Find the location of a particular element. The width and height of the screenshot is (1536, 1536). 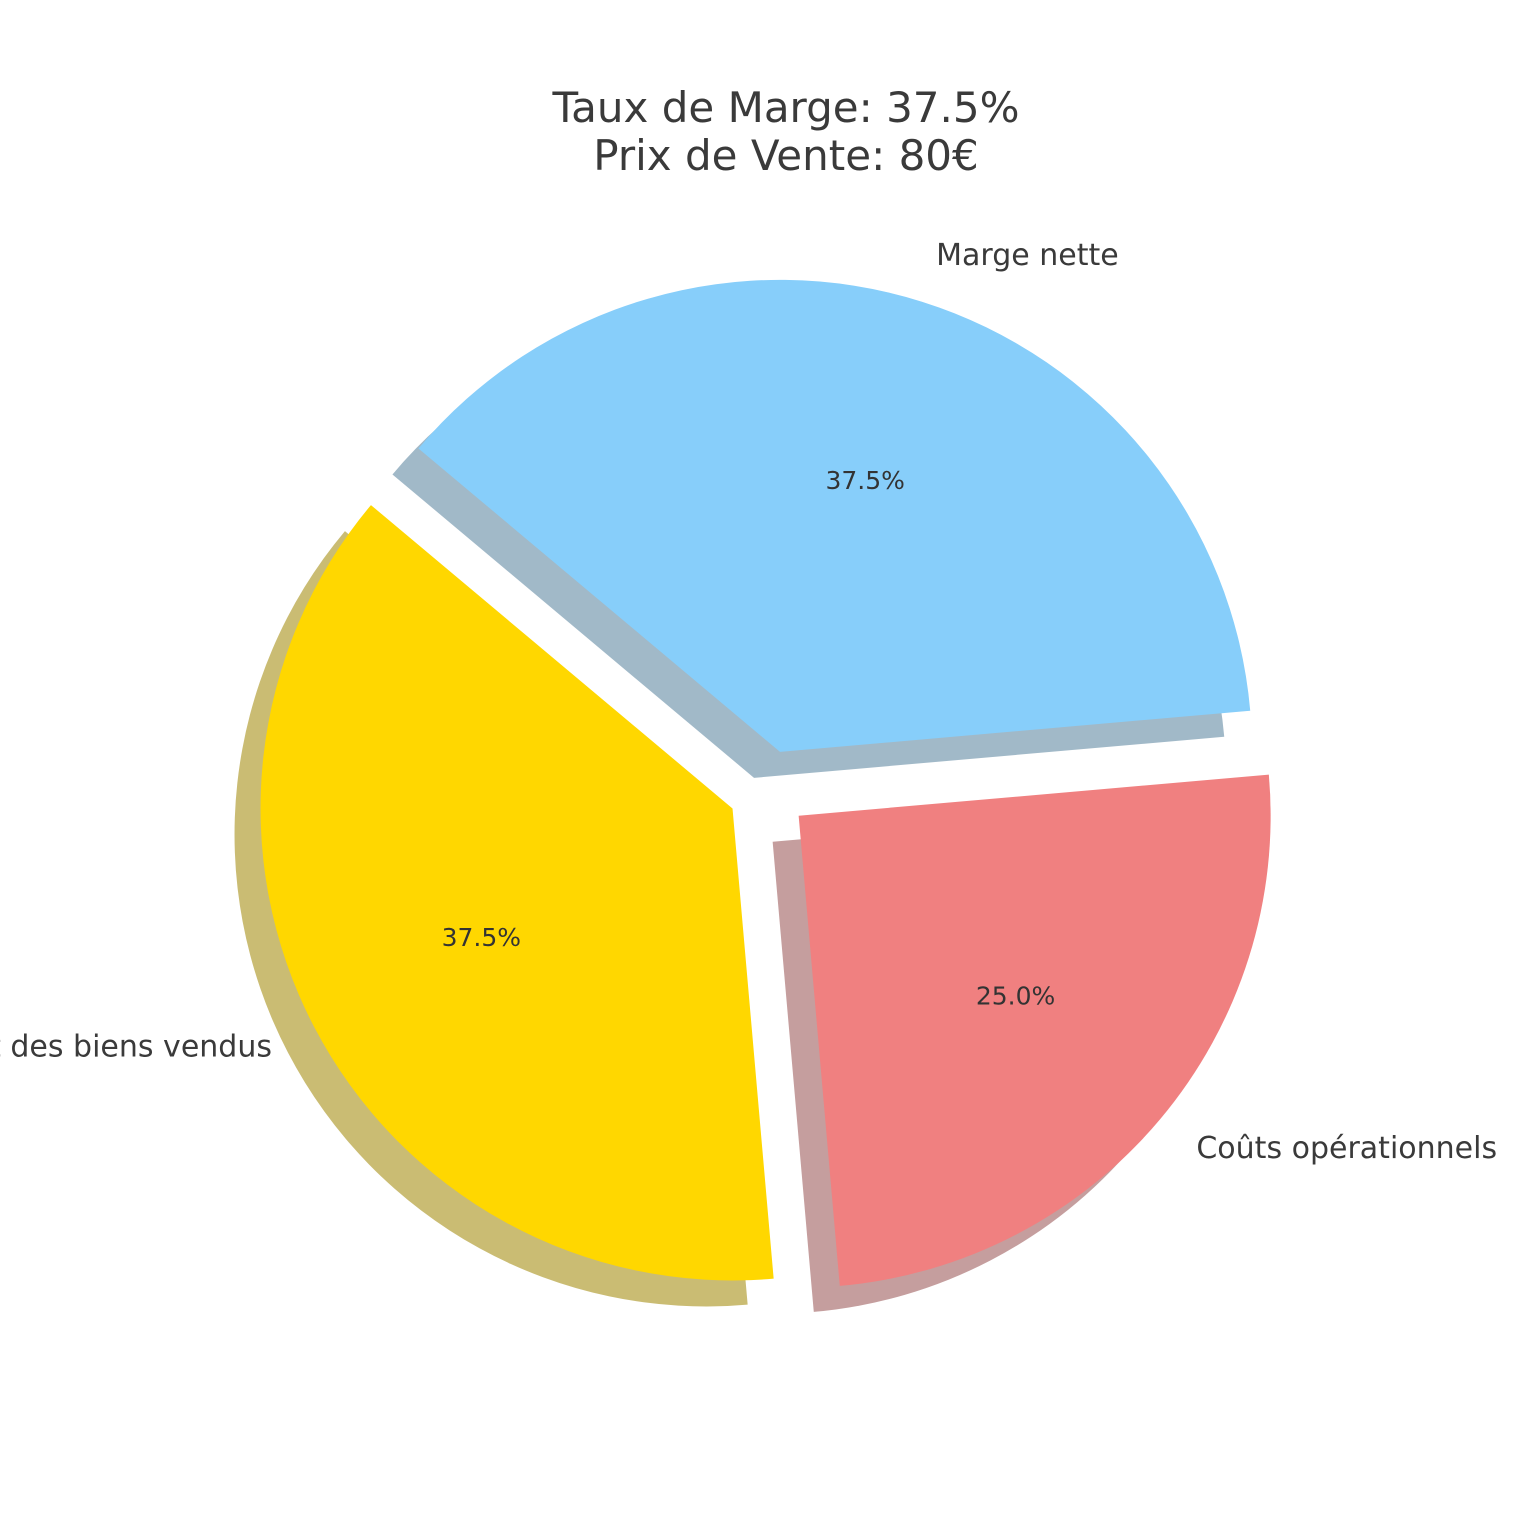

chart-title-line-2: Prix de Vente: 80€ is located at coordinates (786, 155).